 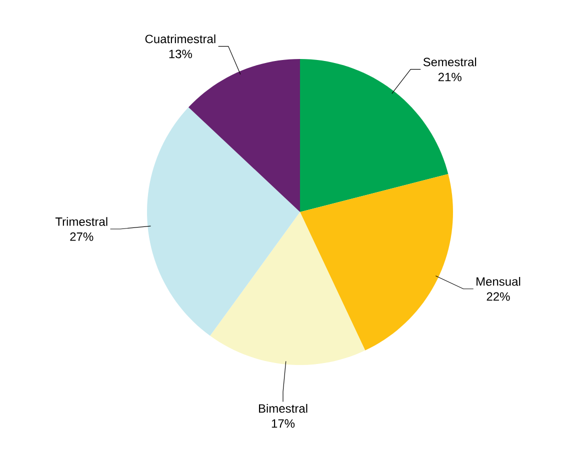 What do you see at coordinates (283, 423) in the screenshot?
I see `data-label: 17%` at bounding box center [283, 423].